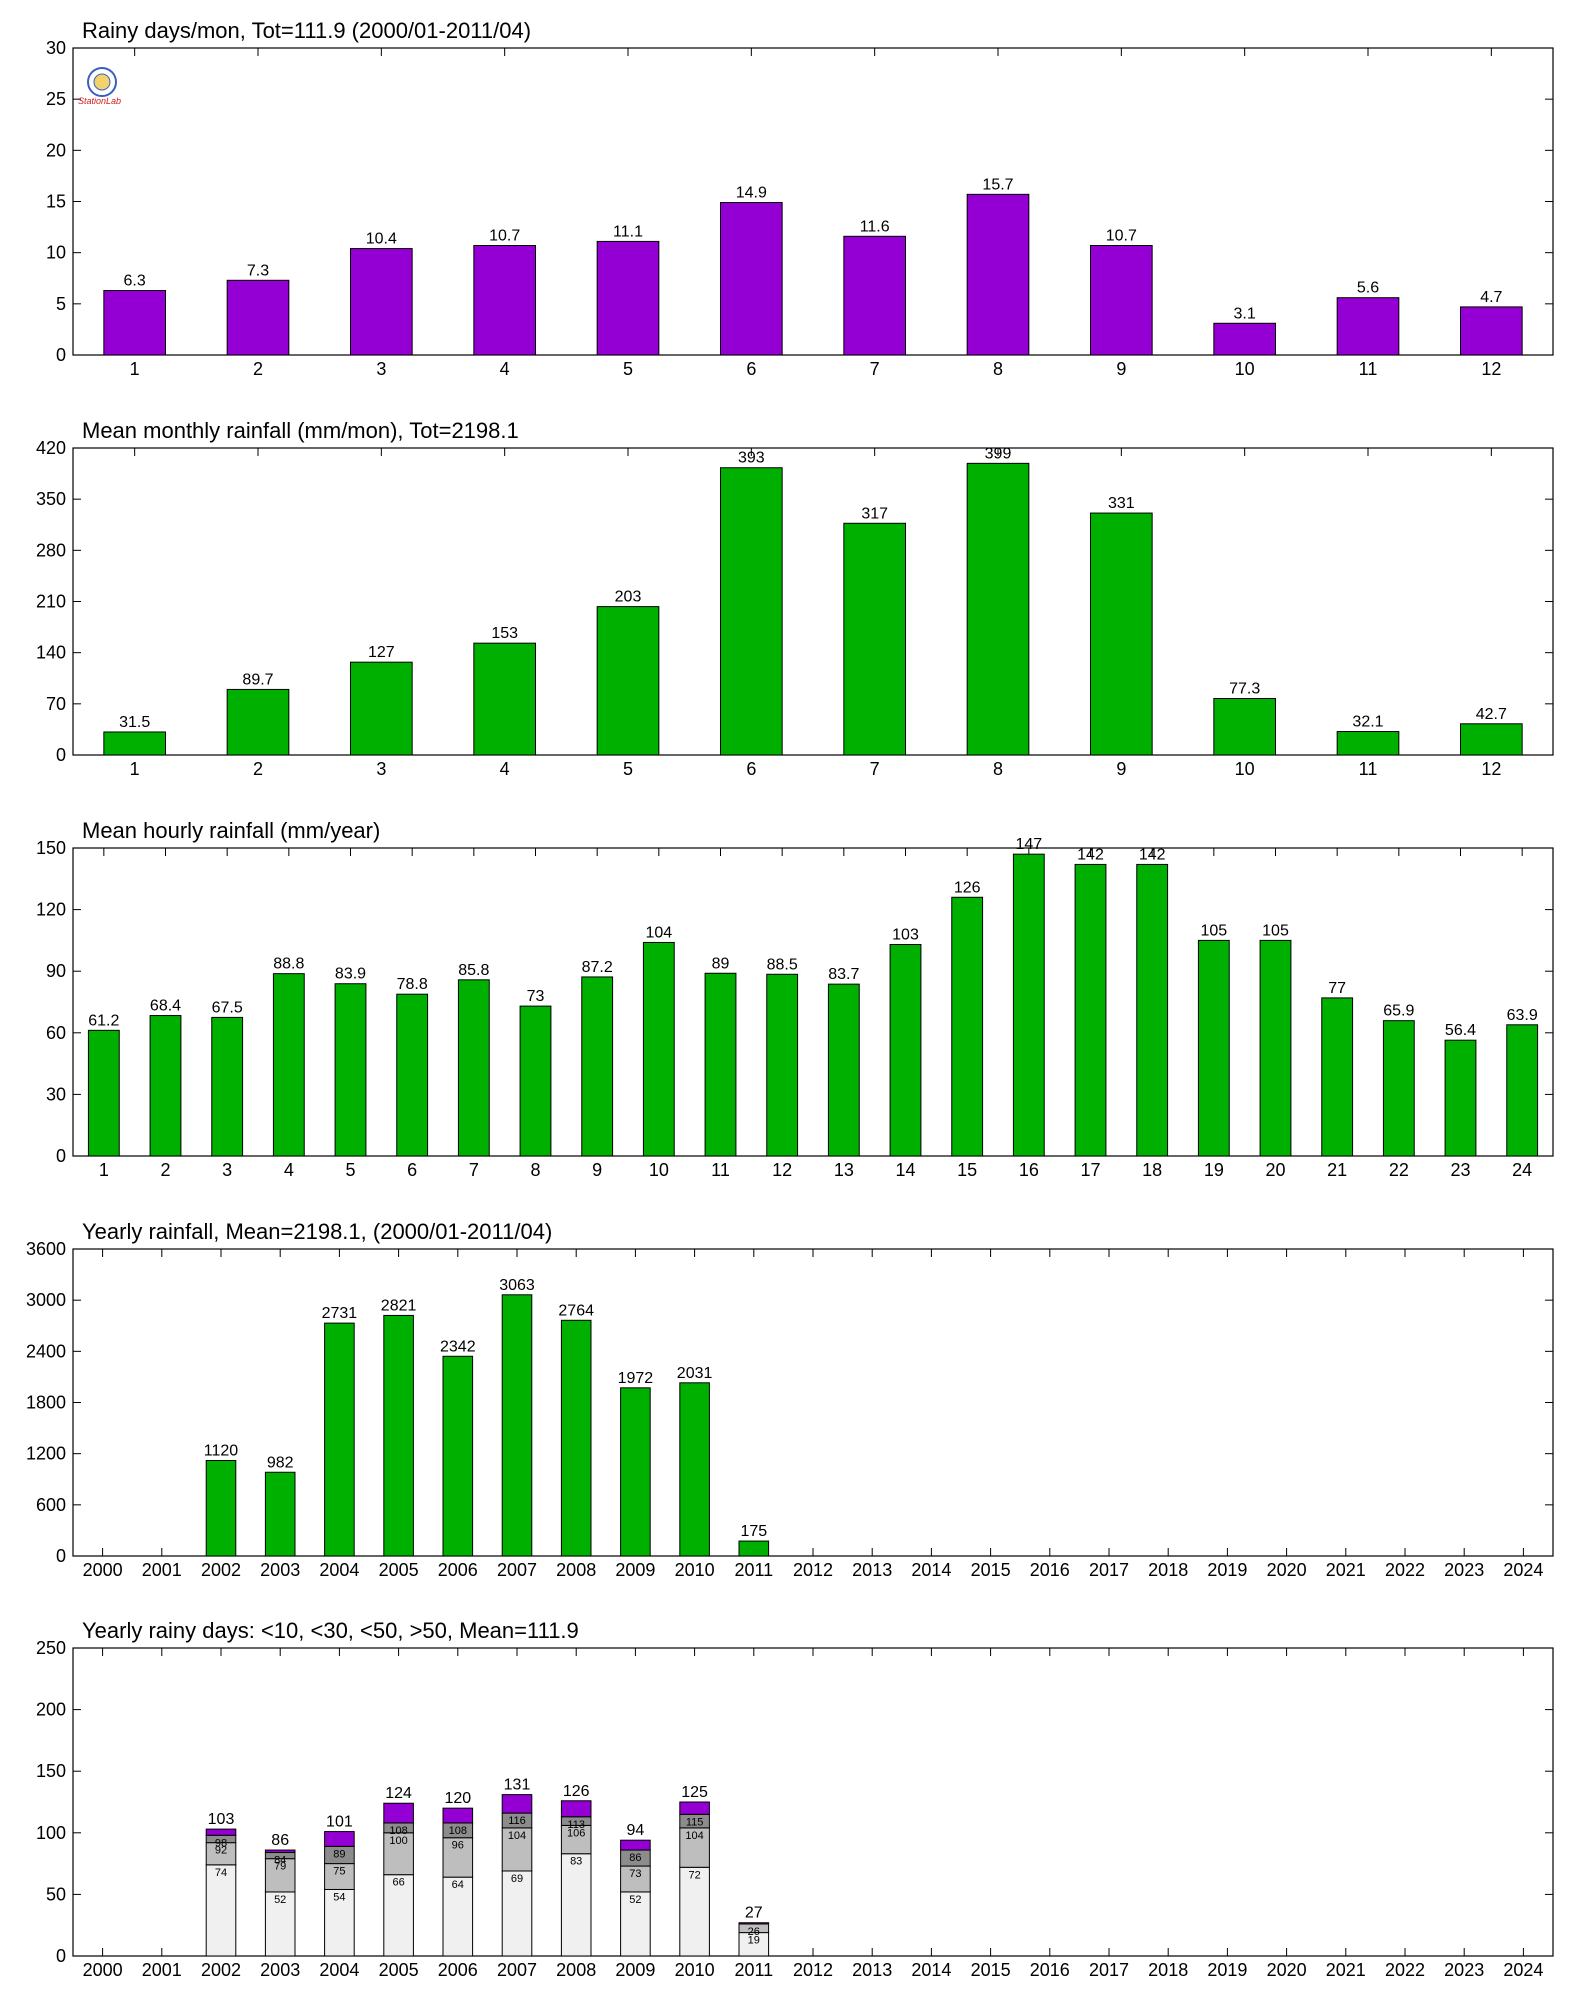 This screenshot has width=1580, height=2000. I want to click on y-tick-label: 140, so click(51, 653).